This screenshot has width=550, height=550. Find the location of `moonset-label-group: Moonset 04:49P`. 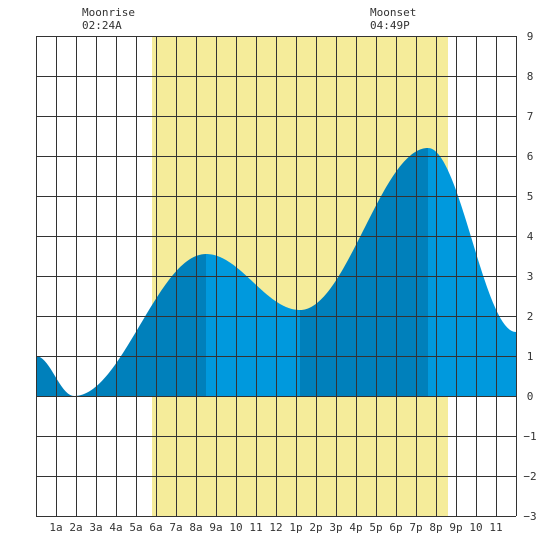

moonset-label-group: Moonset 04:49P is located at coordinates (393, 19).